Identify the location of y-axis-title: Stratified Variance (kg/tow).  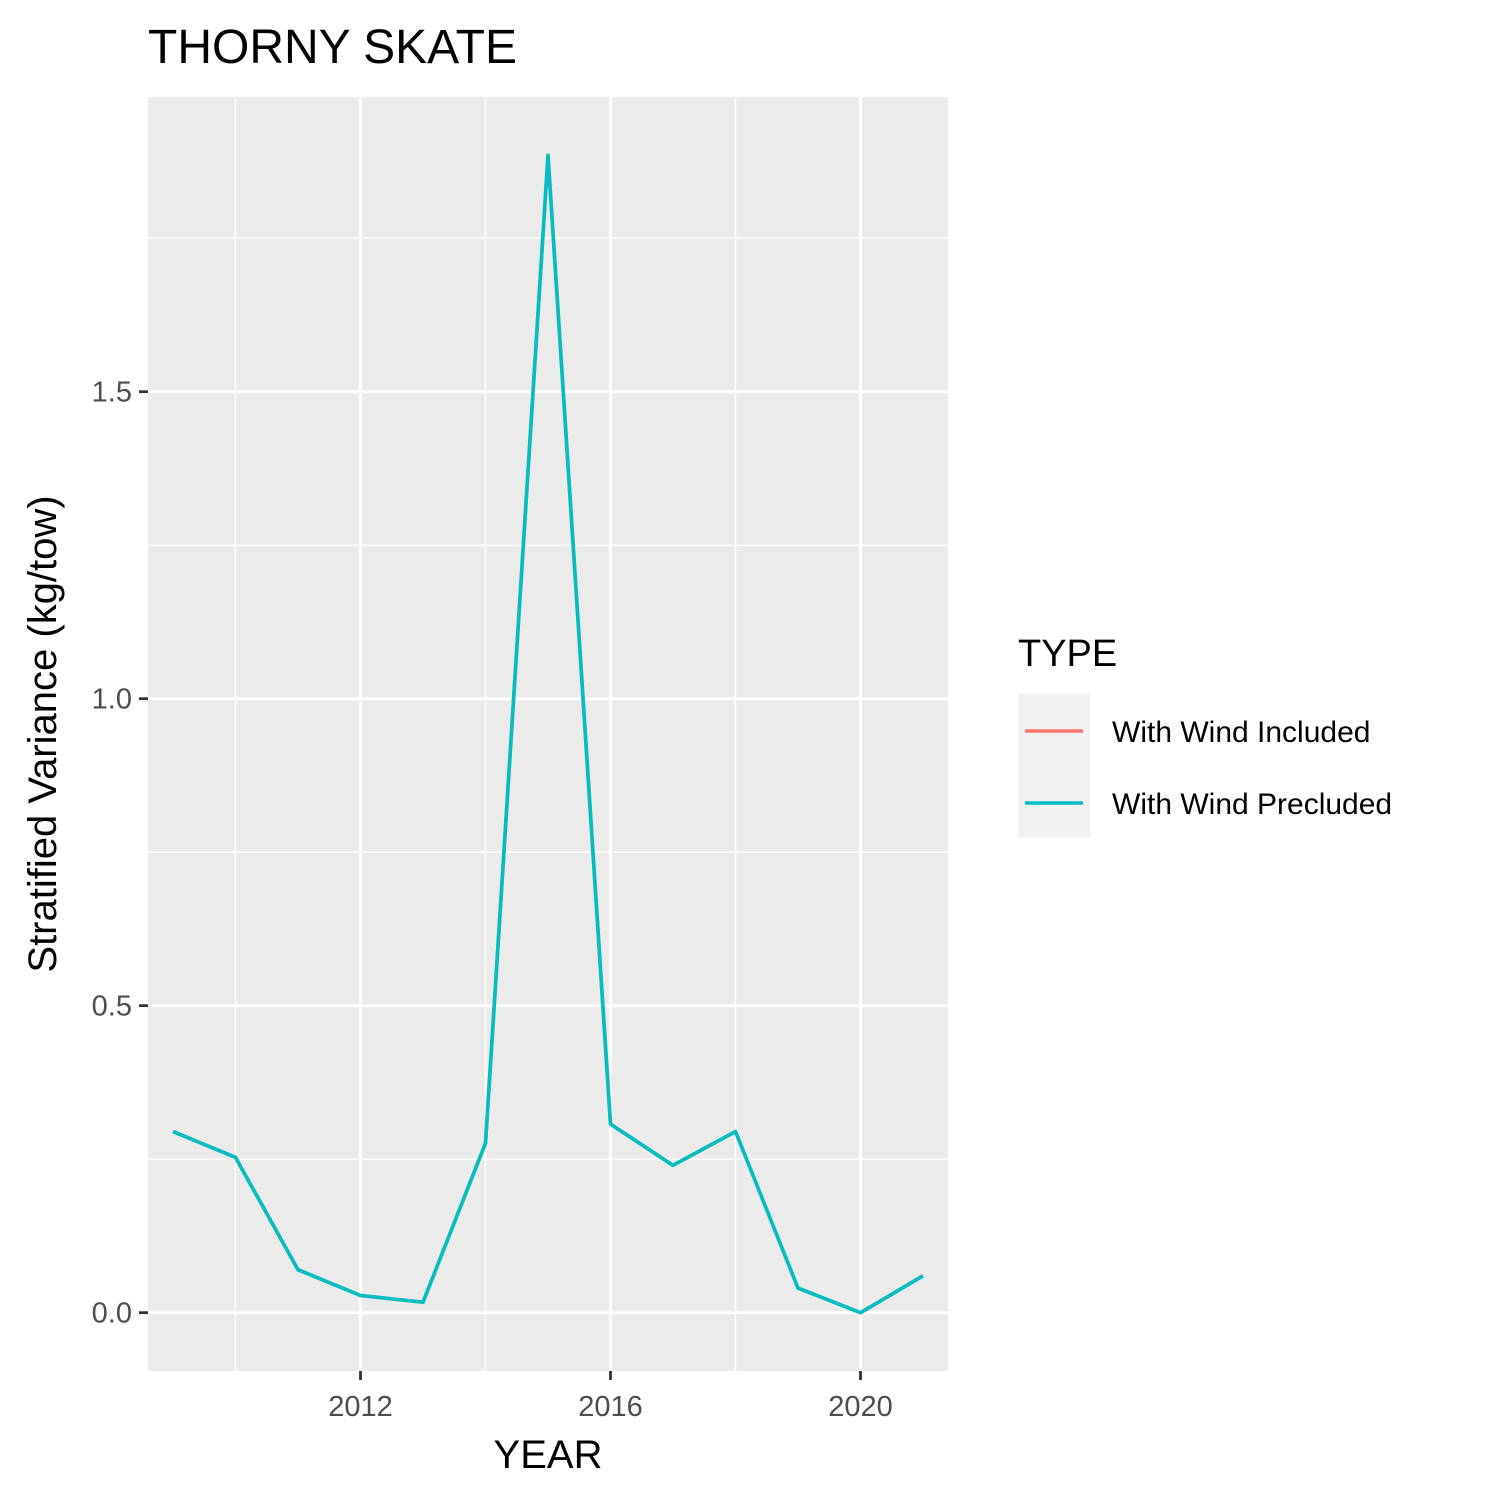
(43, 733).